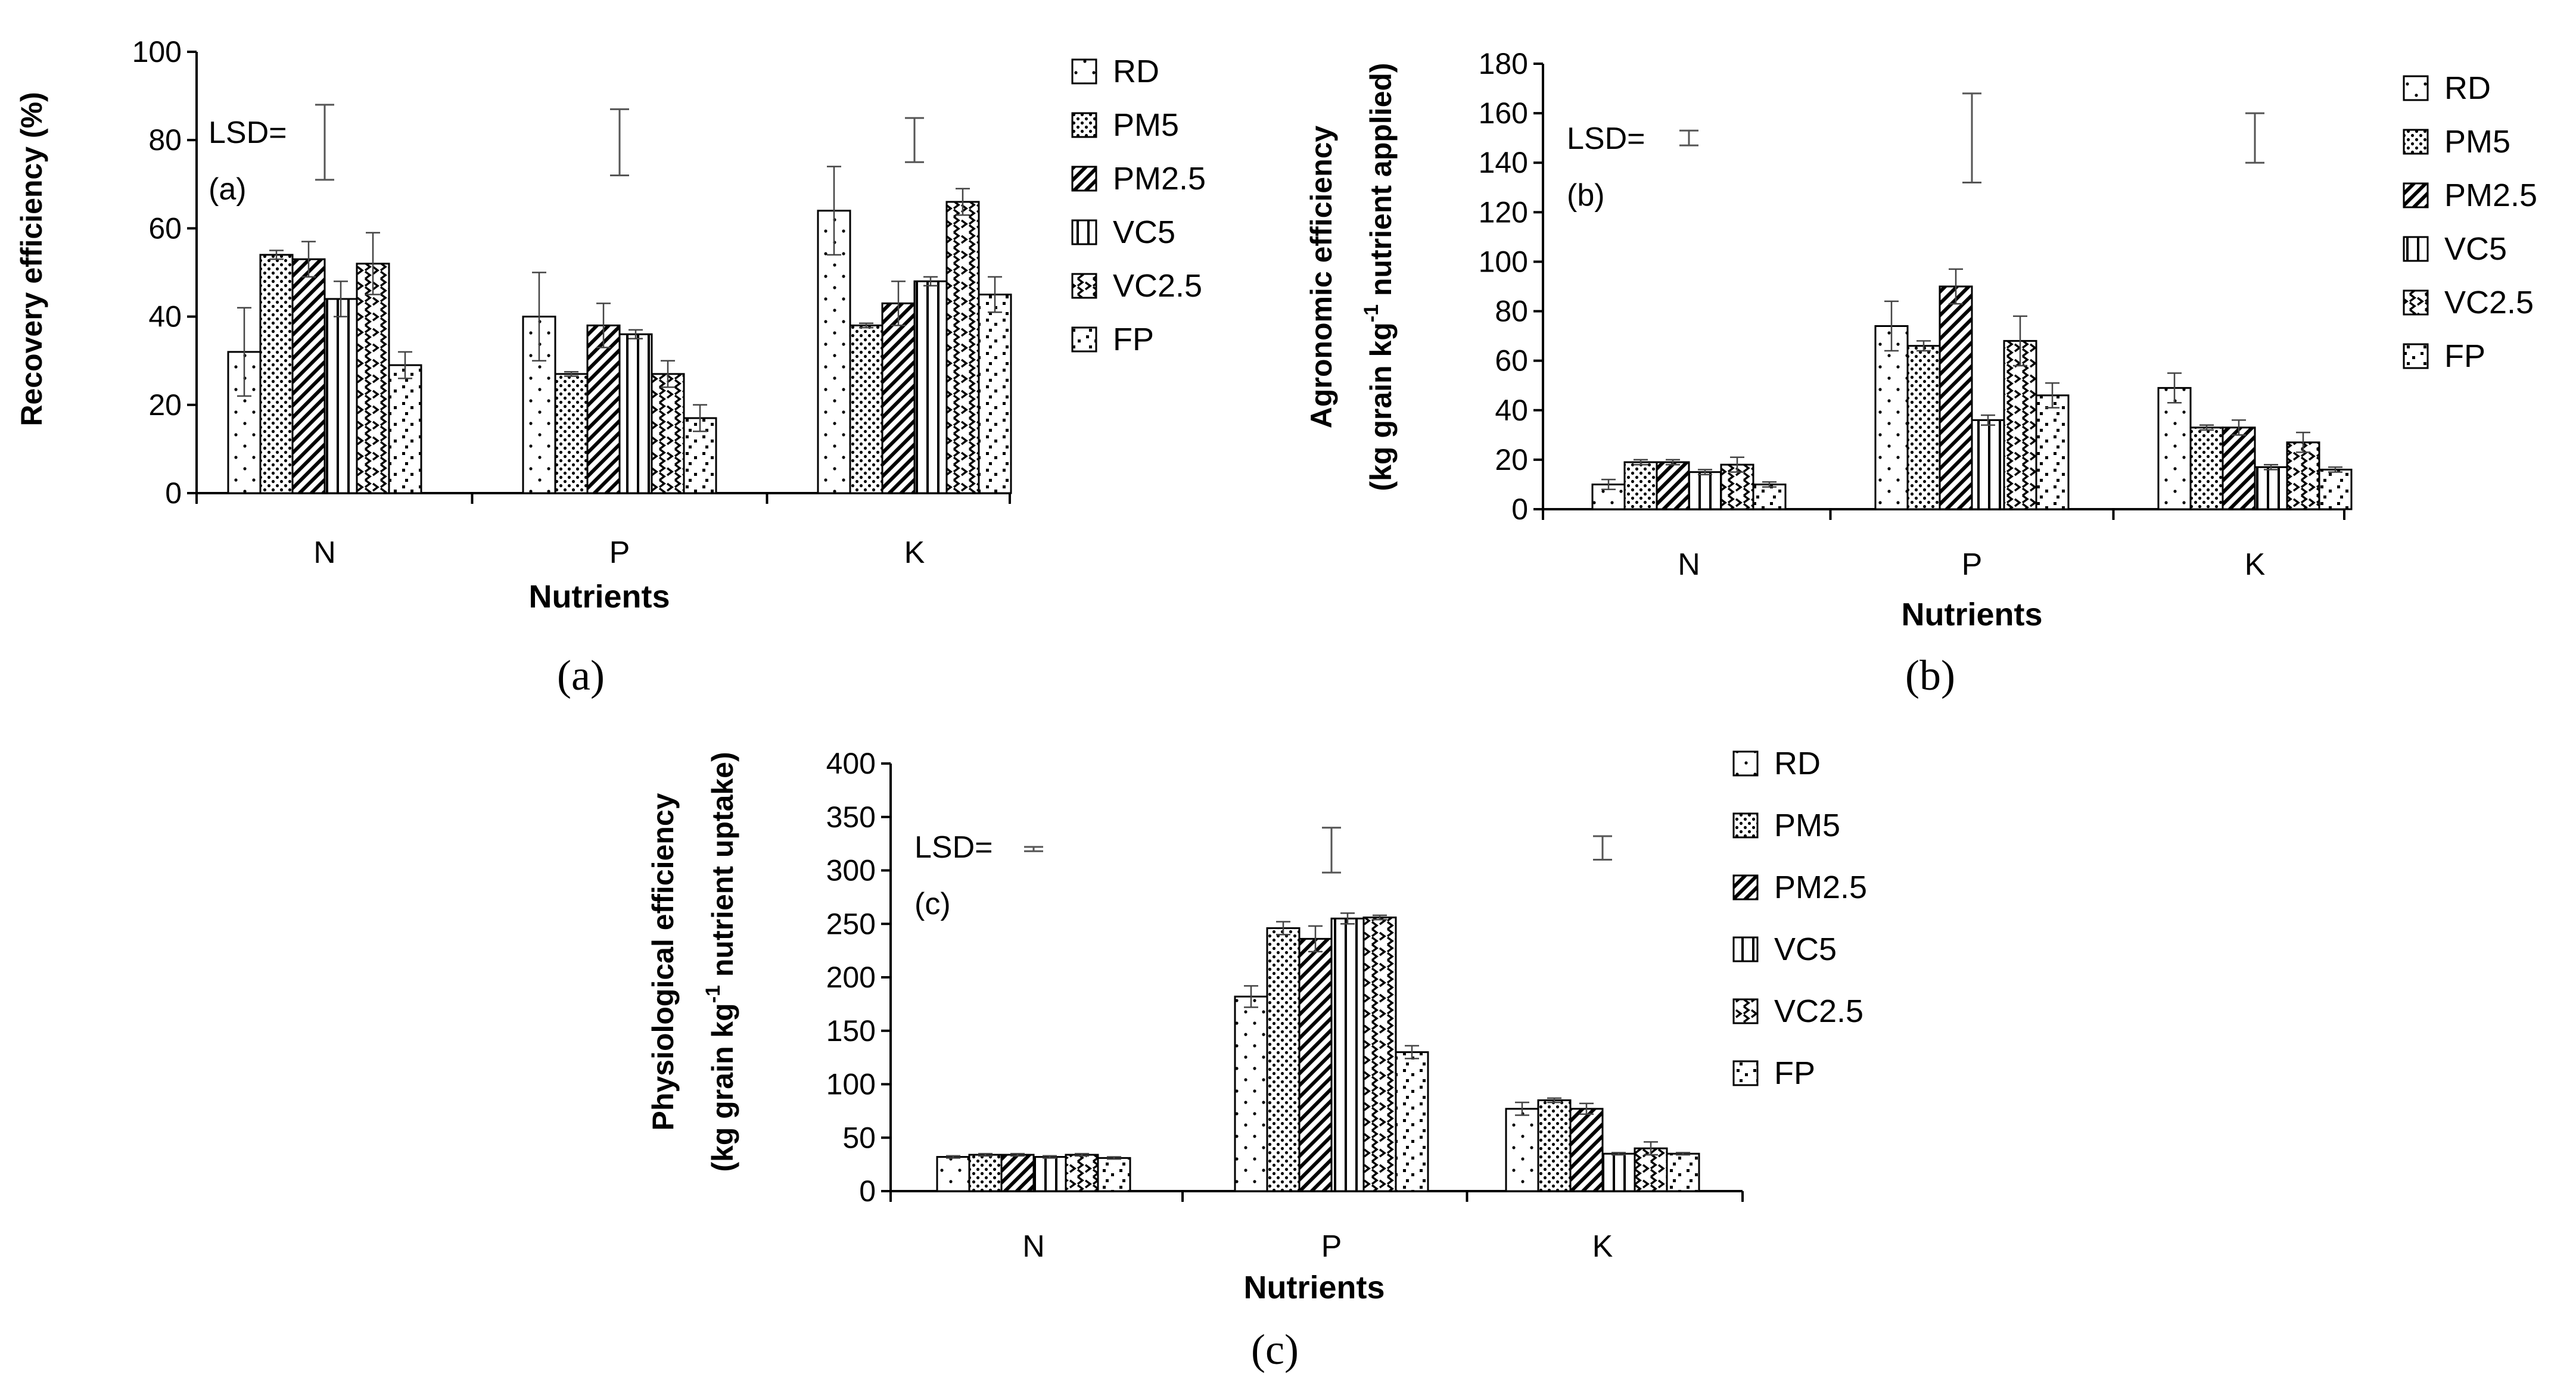 This screenshot has height=1396, width=2576. I want to click on y-tick-label: 300, so click(851, 870).